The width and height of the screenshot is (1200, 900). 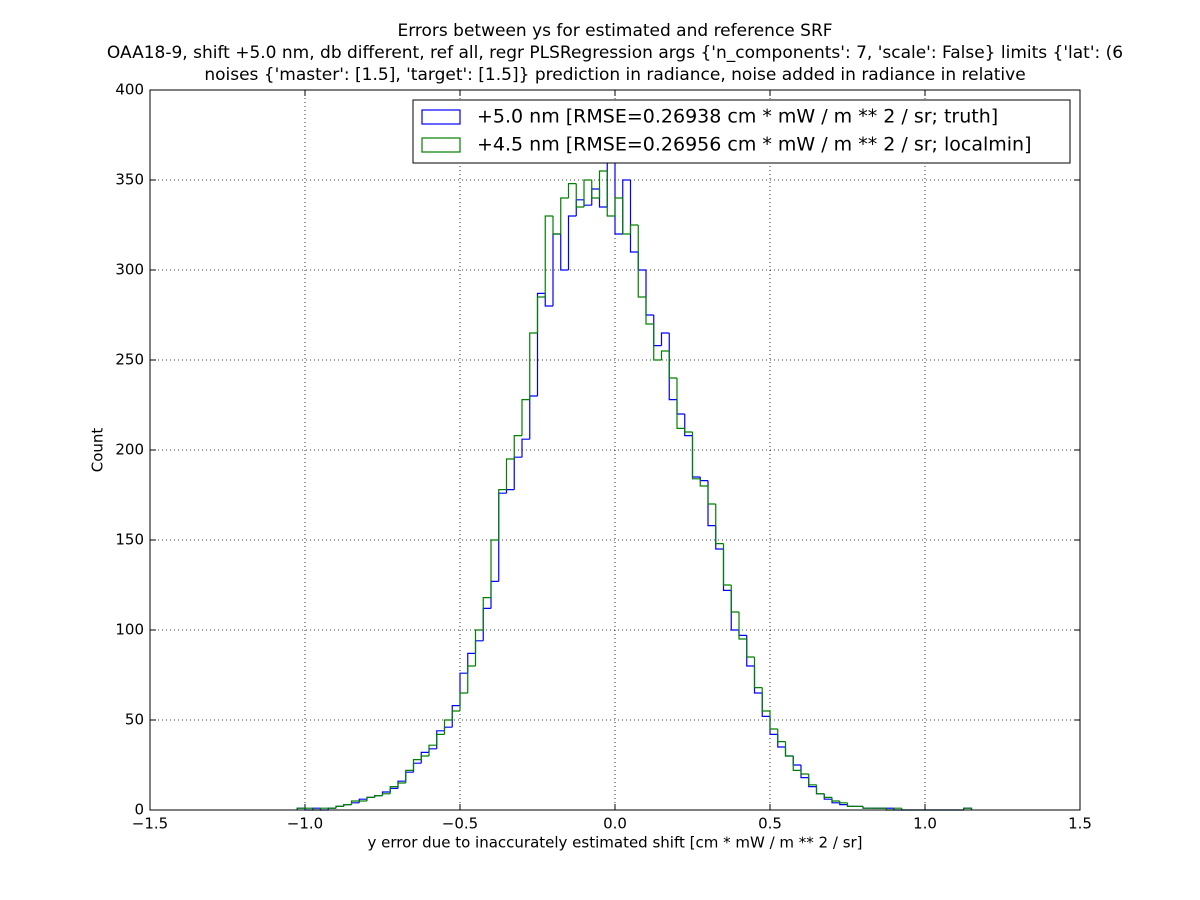 What do you see at coordinates (139, 810) in the screenshot?
I see `y-tick-label: 0` at bounding box center [139, 810].